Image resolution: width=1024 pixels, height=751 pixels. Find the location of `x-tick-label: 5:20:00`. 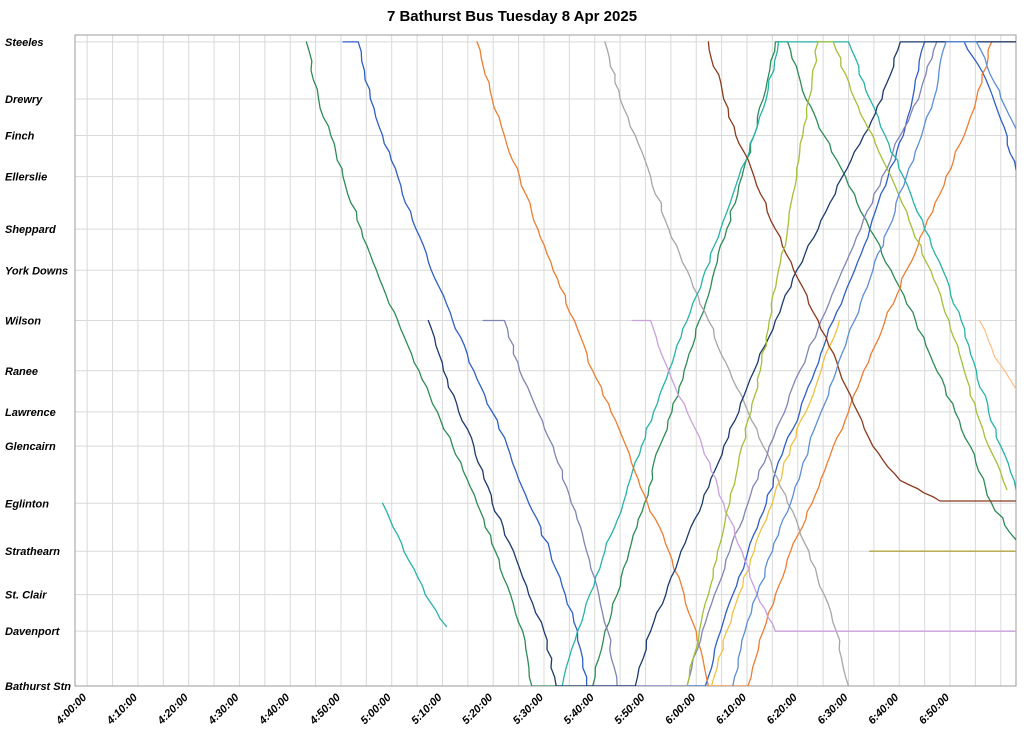

x-tick-label: 5:20:00 is located at coordinates (478, 709).